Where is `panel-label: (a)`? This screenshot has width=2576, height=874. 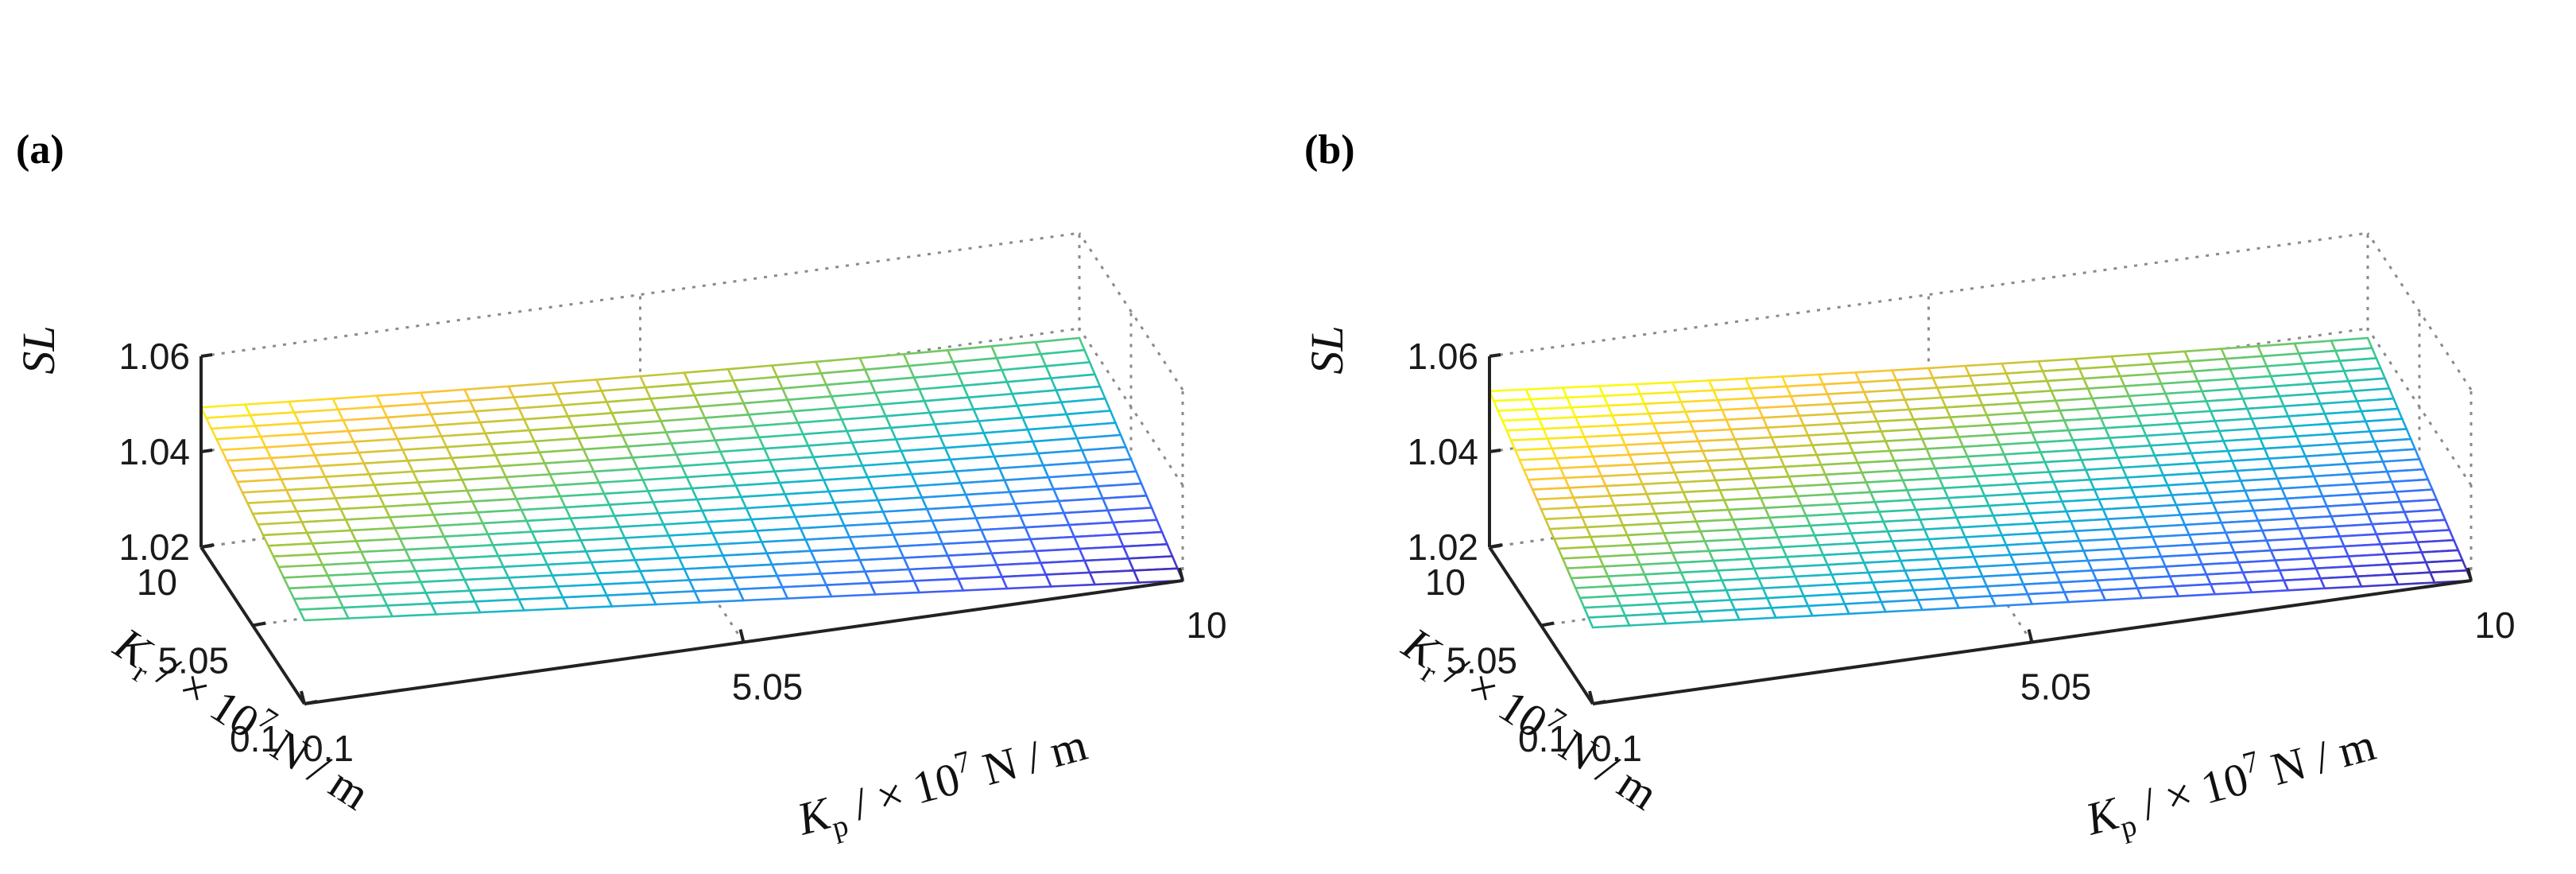
panel-label: (a) is located at coordinates (40, 150).